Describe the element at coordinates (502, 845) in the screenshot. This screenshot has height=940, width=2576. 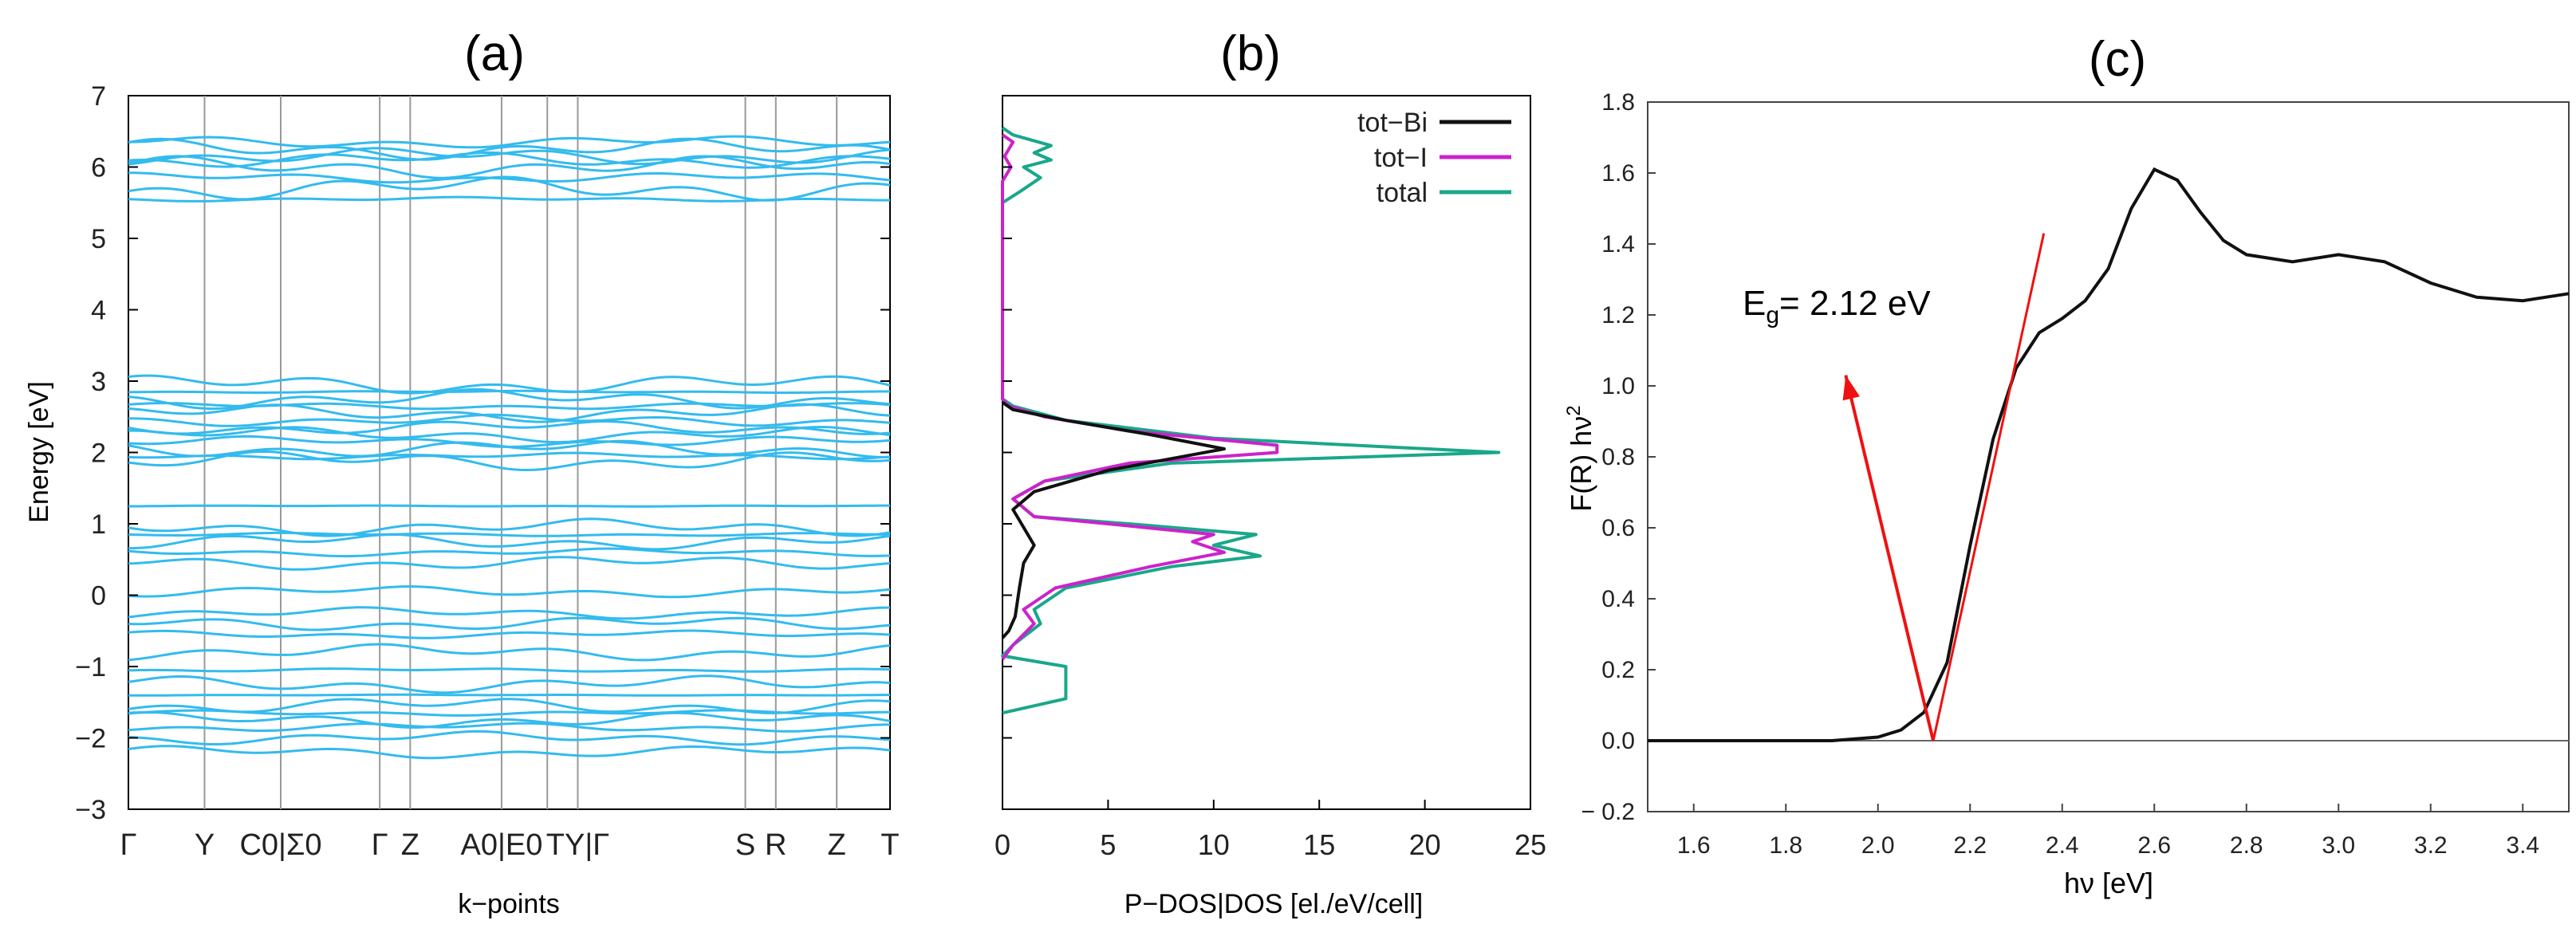
I see `a-kpoint-label-5: A0|E0` at that location.